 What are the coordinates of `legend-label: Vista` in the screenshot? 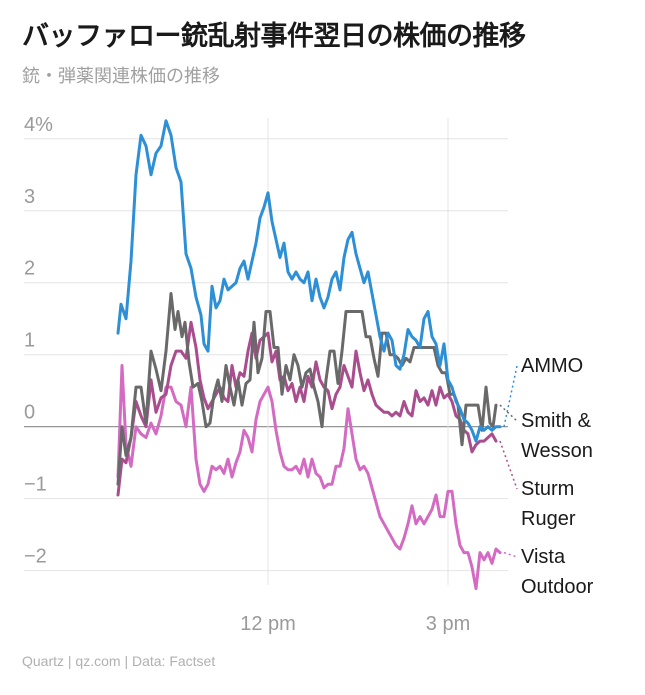 It's located at (543, 557).